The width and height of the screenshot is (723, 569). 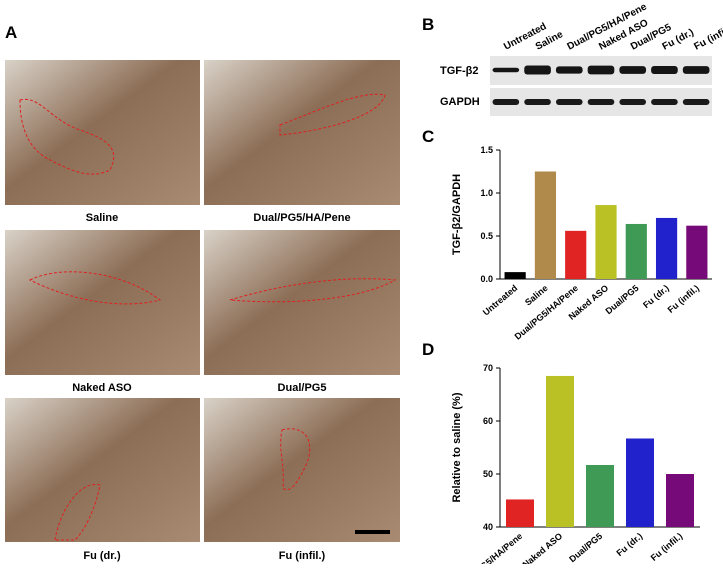 What do you see at coordinates (459, 71) in the screenshot?
I see `blot-row-label: TGF-β2` at bounding box center [459, 71].